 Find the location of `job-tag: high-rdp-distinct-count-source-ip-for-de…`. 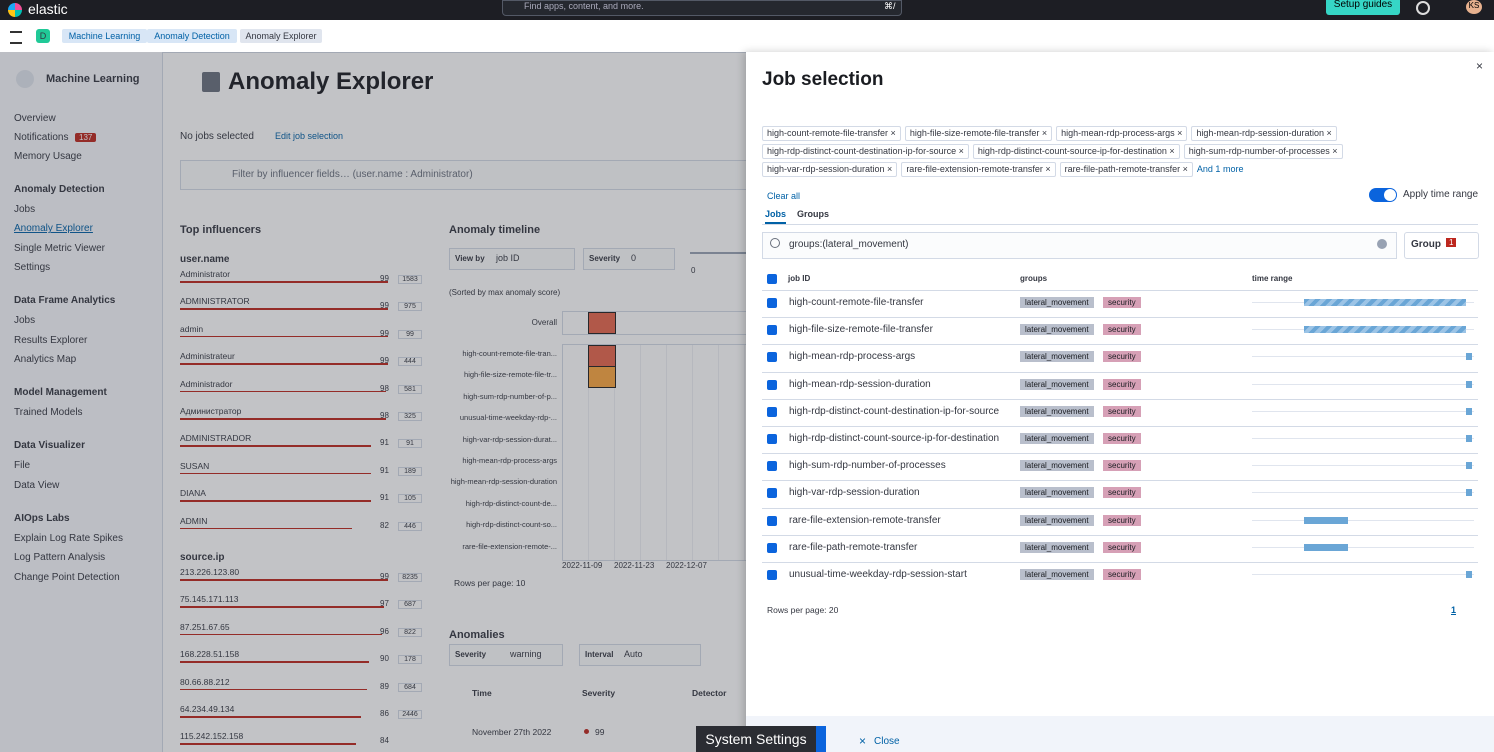

job-tag: high-rdp-distinct-count-source-ip-for-de… is located at coordinates (1076, 151).